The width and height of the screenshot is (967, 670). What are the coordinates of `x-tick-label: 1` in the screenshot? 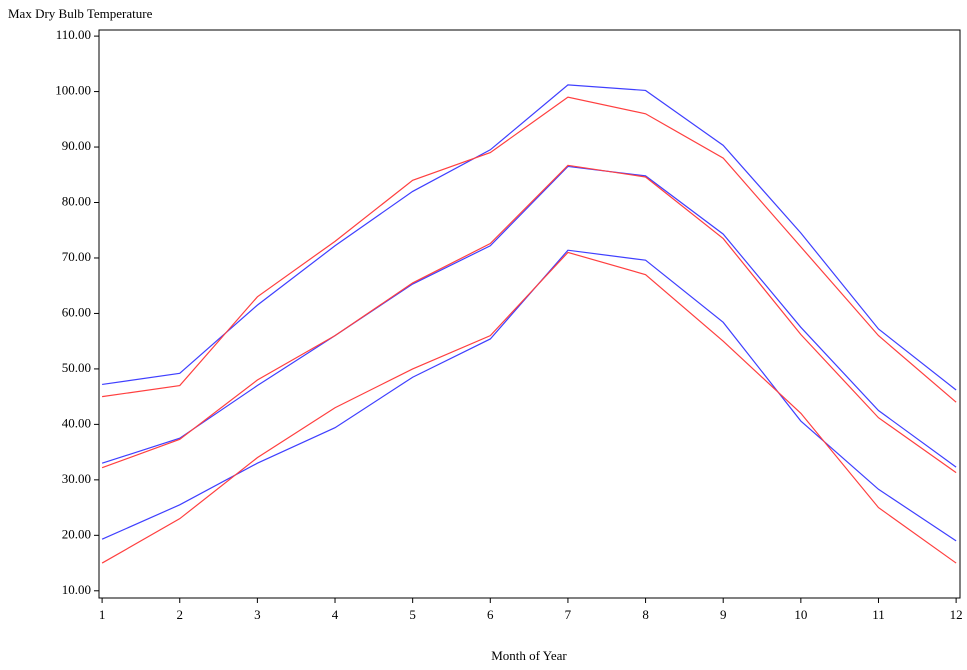 It's located at (102, 614).